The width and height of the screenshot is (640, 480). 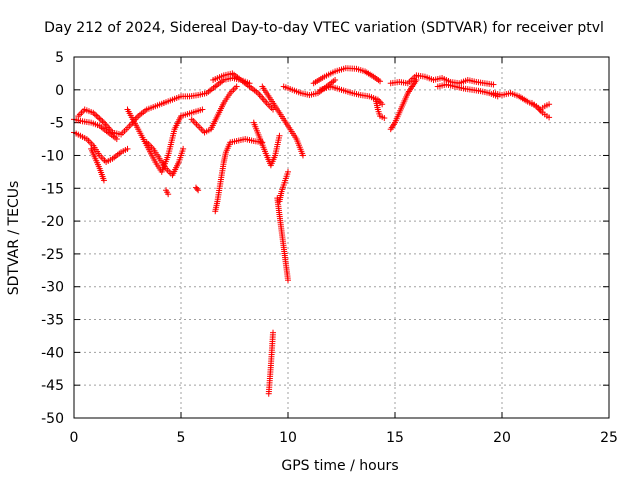 I want to click on y-tick-label: -25, so click(x=52, y=255).